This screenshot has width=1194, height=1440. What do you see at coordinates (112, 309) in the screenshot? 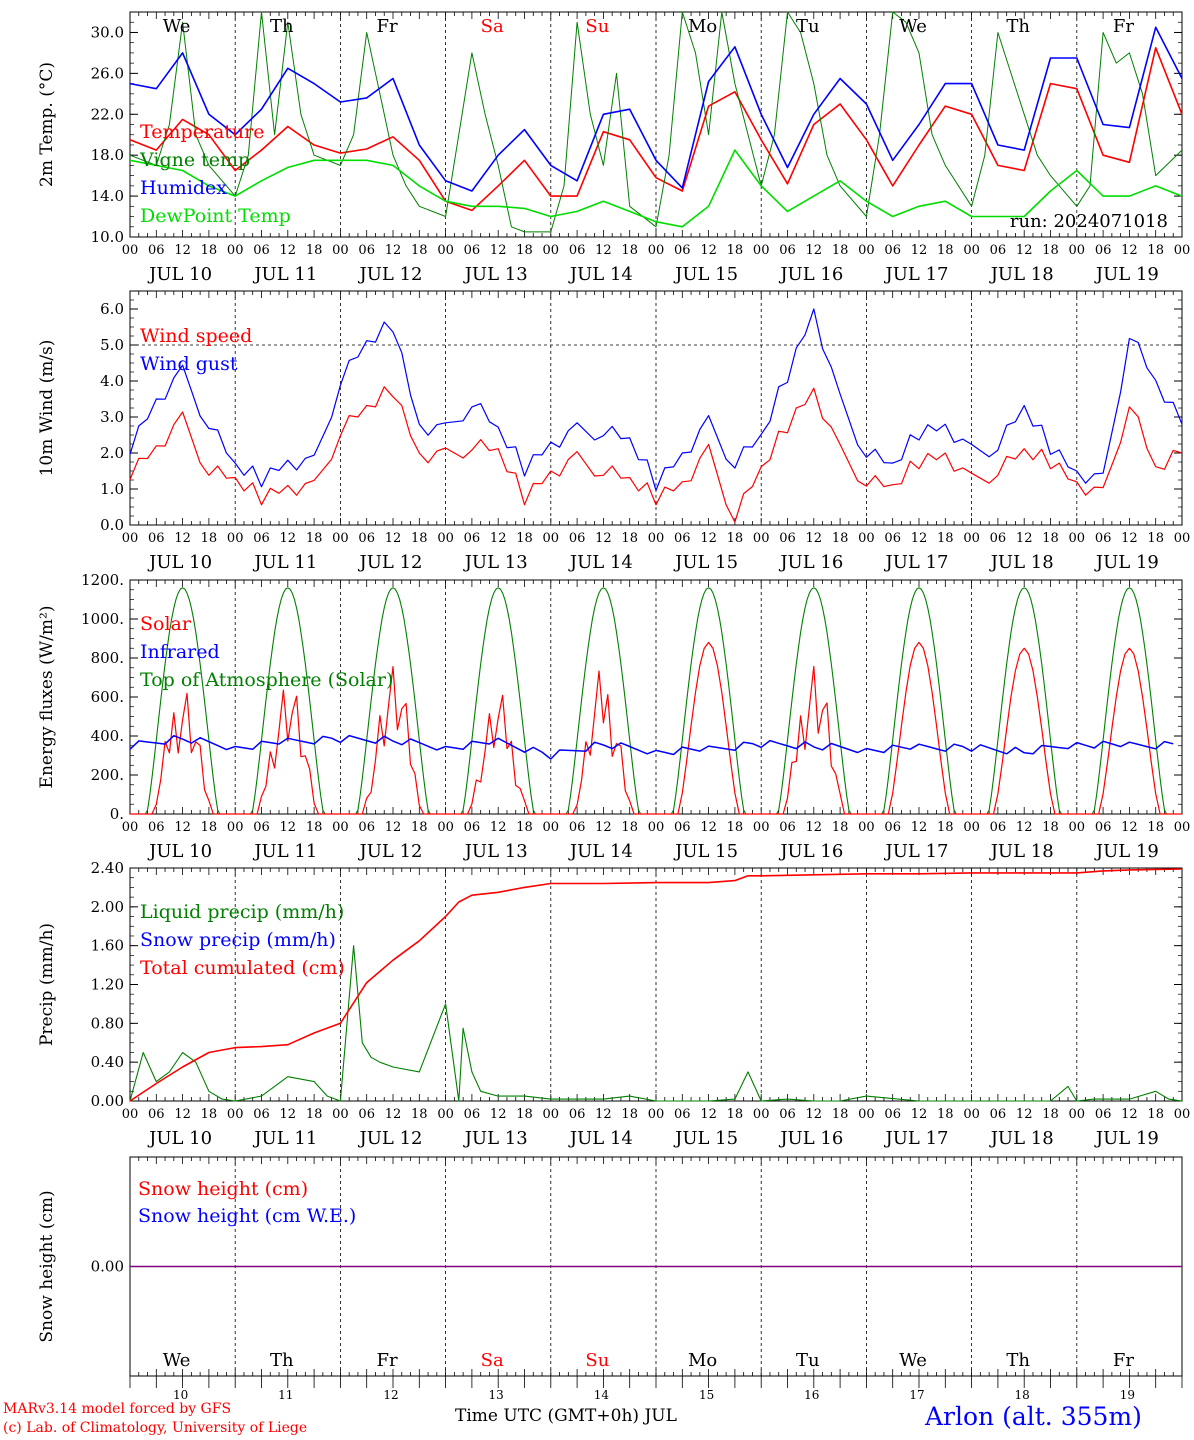
I see `y-tick-label: 6.0` at bounding box center [112, 309].